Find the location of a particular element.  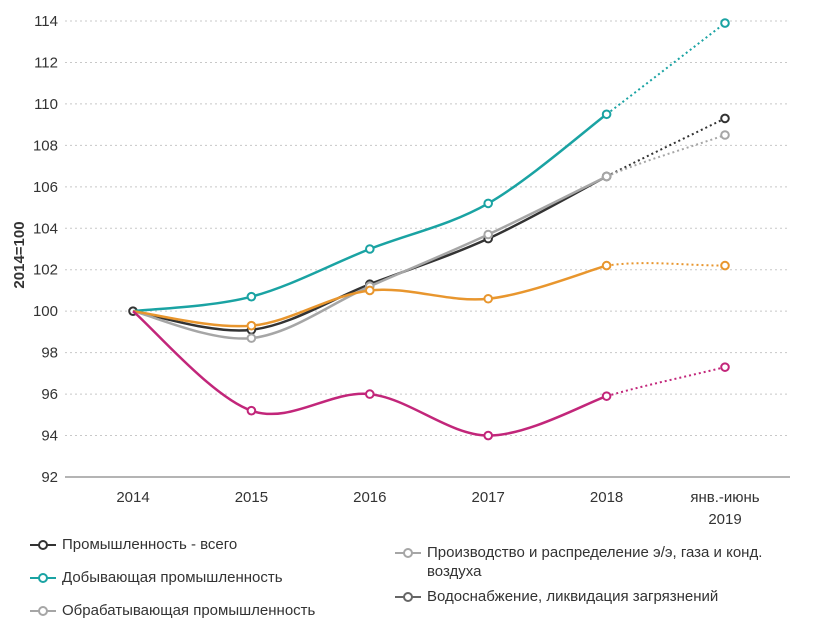

y-axis-ticks: 92 94 96 98 100 102 104 106 108 110 112 114 is located at coordinates (45, 249).